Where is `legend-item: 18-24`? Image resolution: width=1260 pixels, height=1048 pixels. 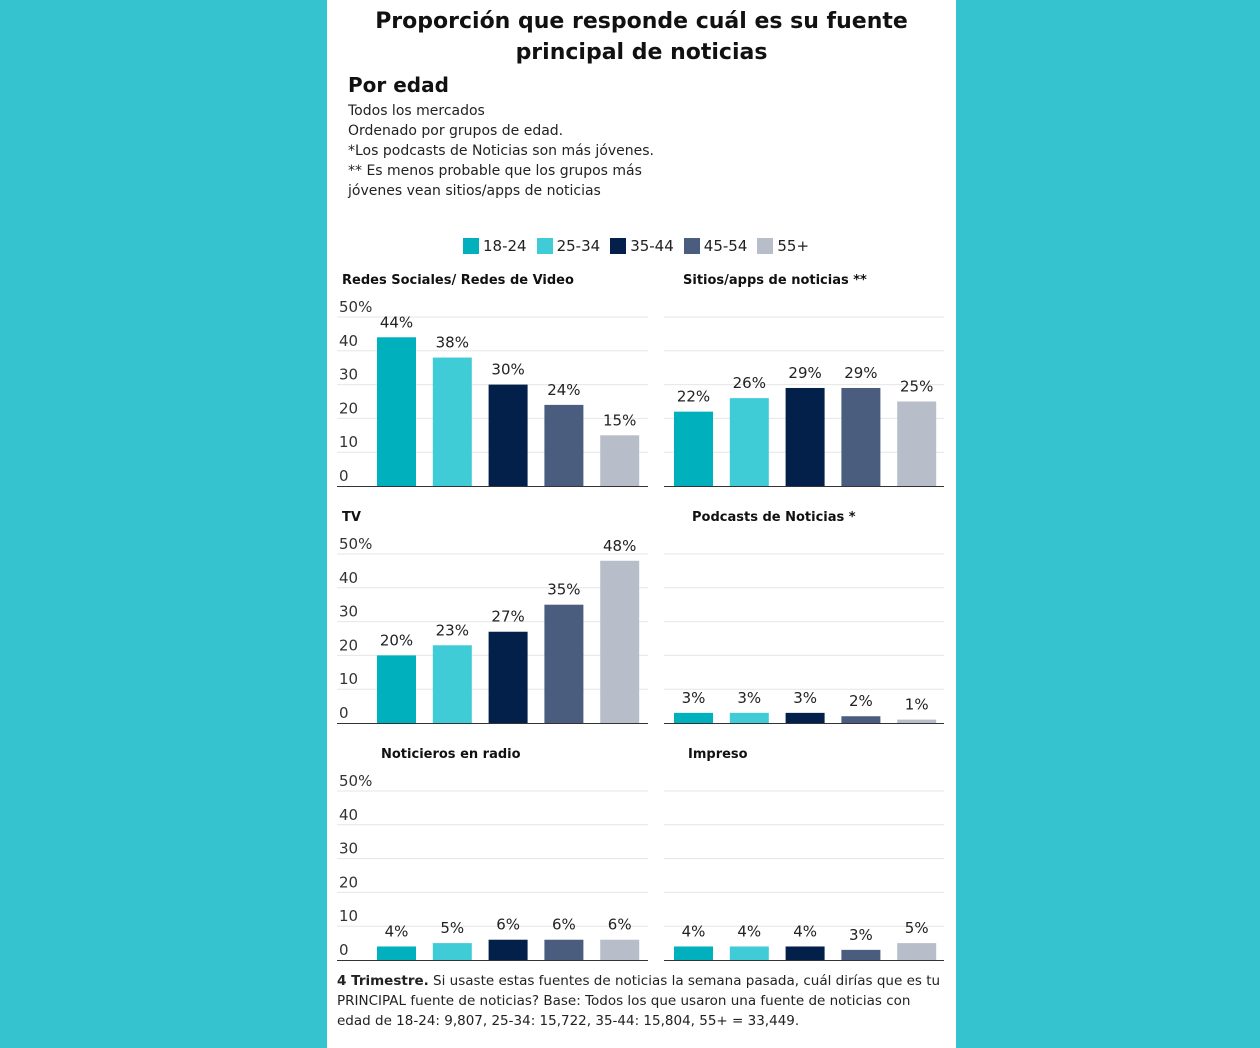 legend-item: 18-24 is located at coordinates (495, 246).